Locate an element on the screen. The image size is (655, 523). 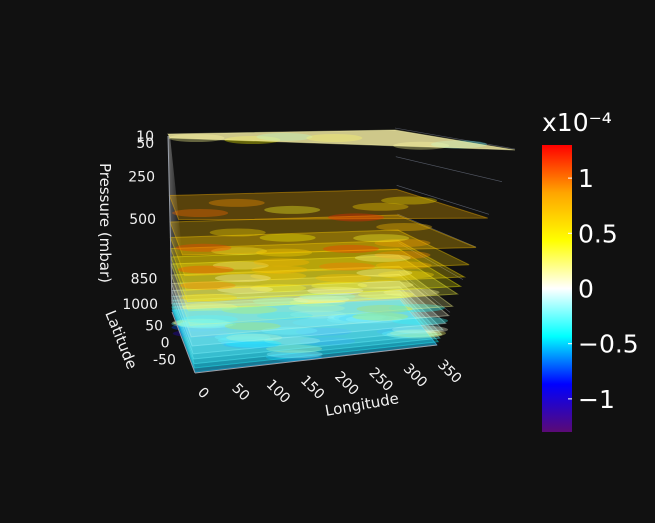
z-tick-label: 1000 is located at coordinates (140, 305).